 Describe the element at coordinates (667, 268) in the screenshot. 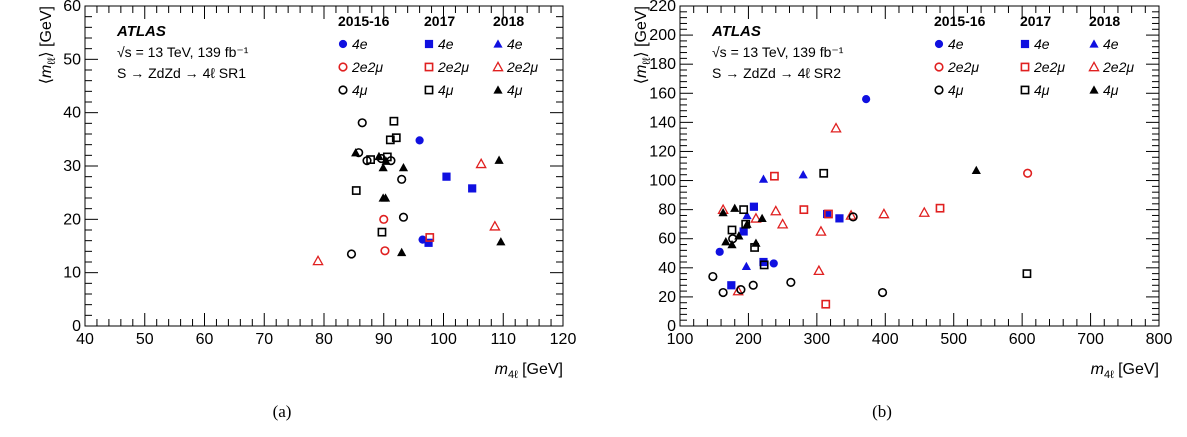

I see `y-tick-label: 40` at that location.